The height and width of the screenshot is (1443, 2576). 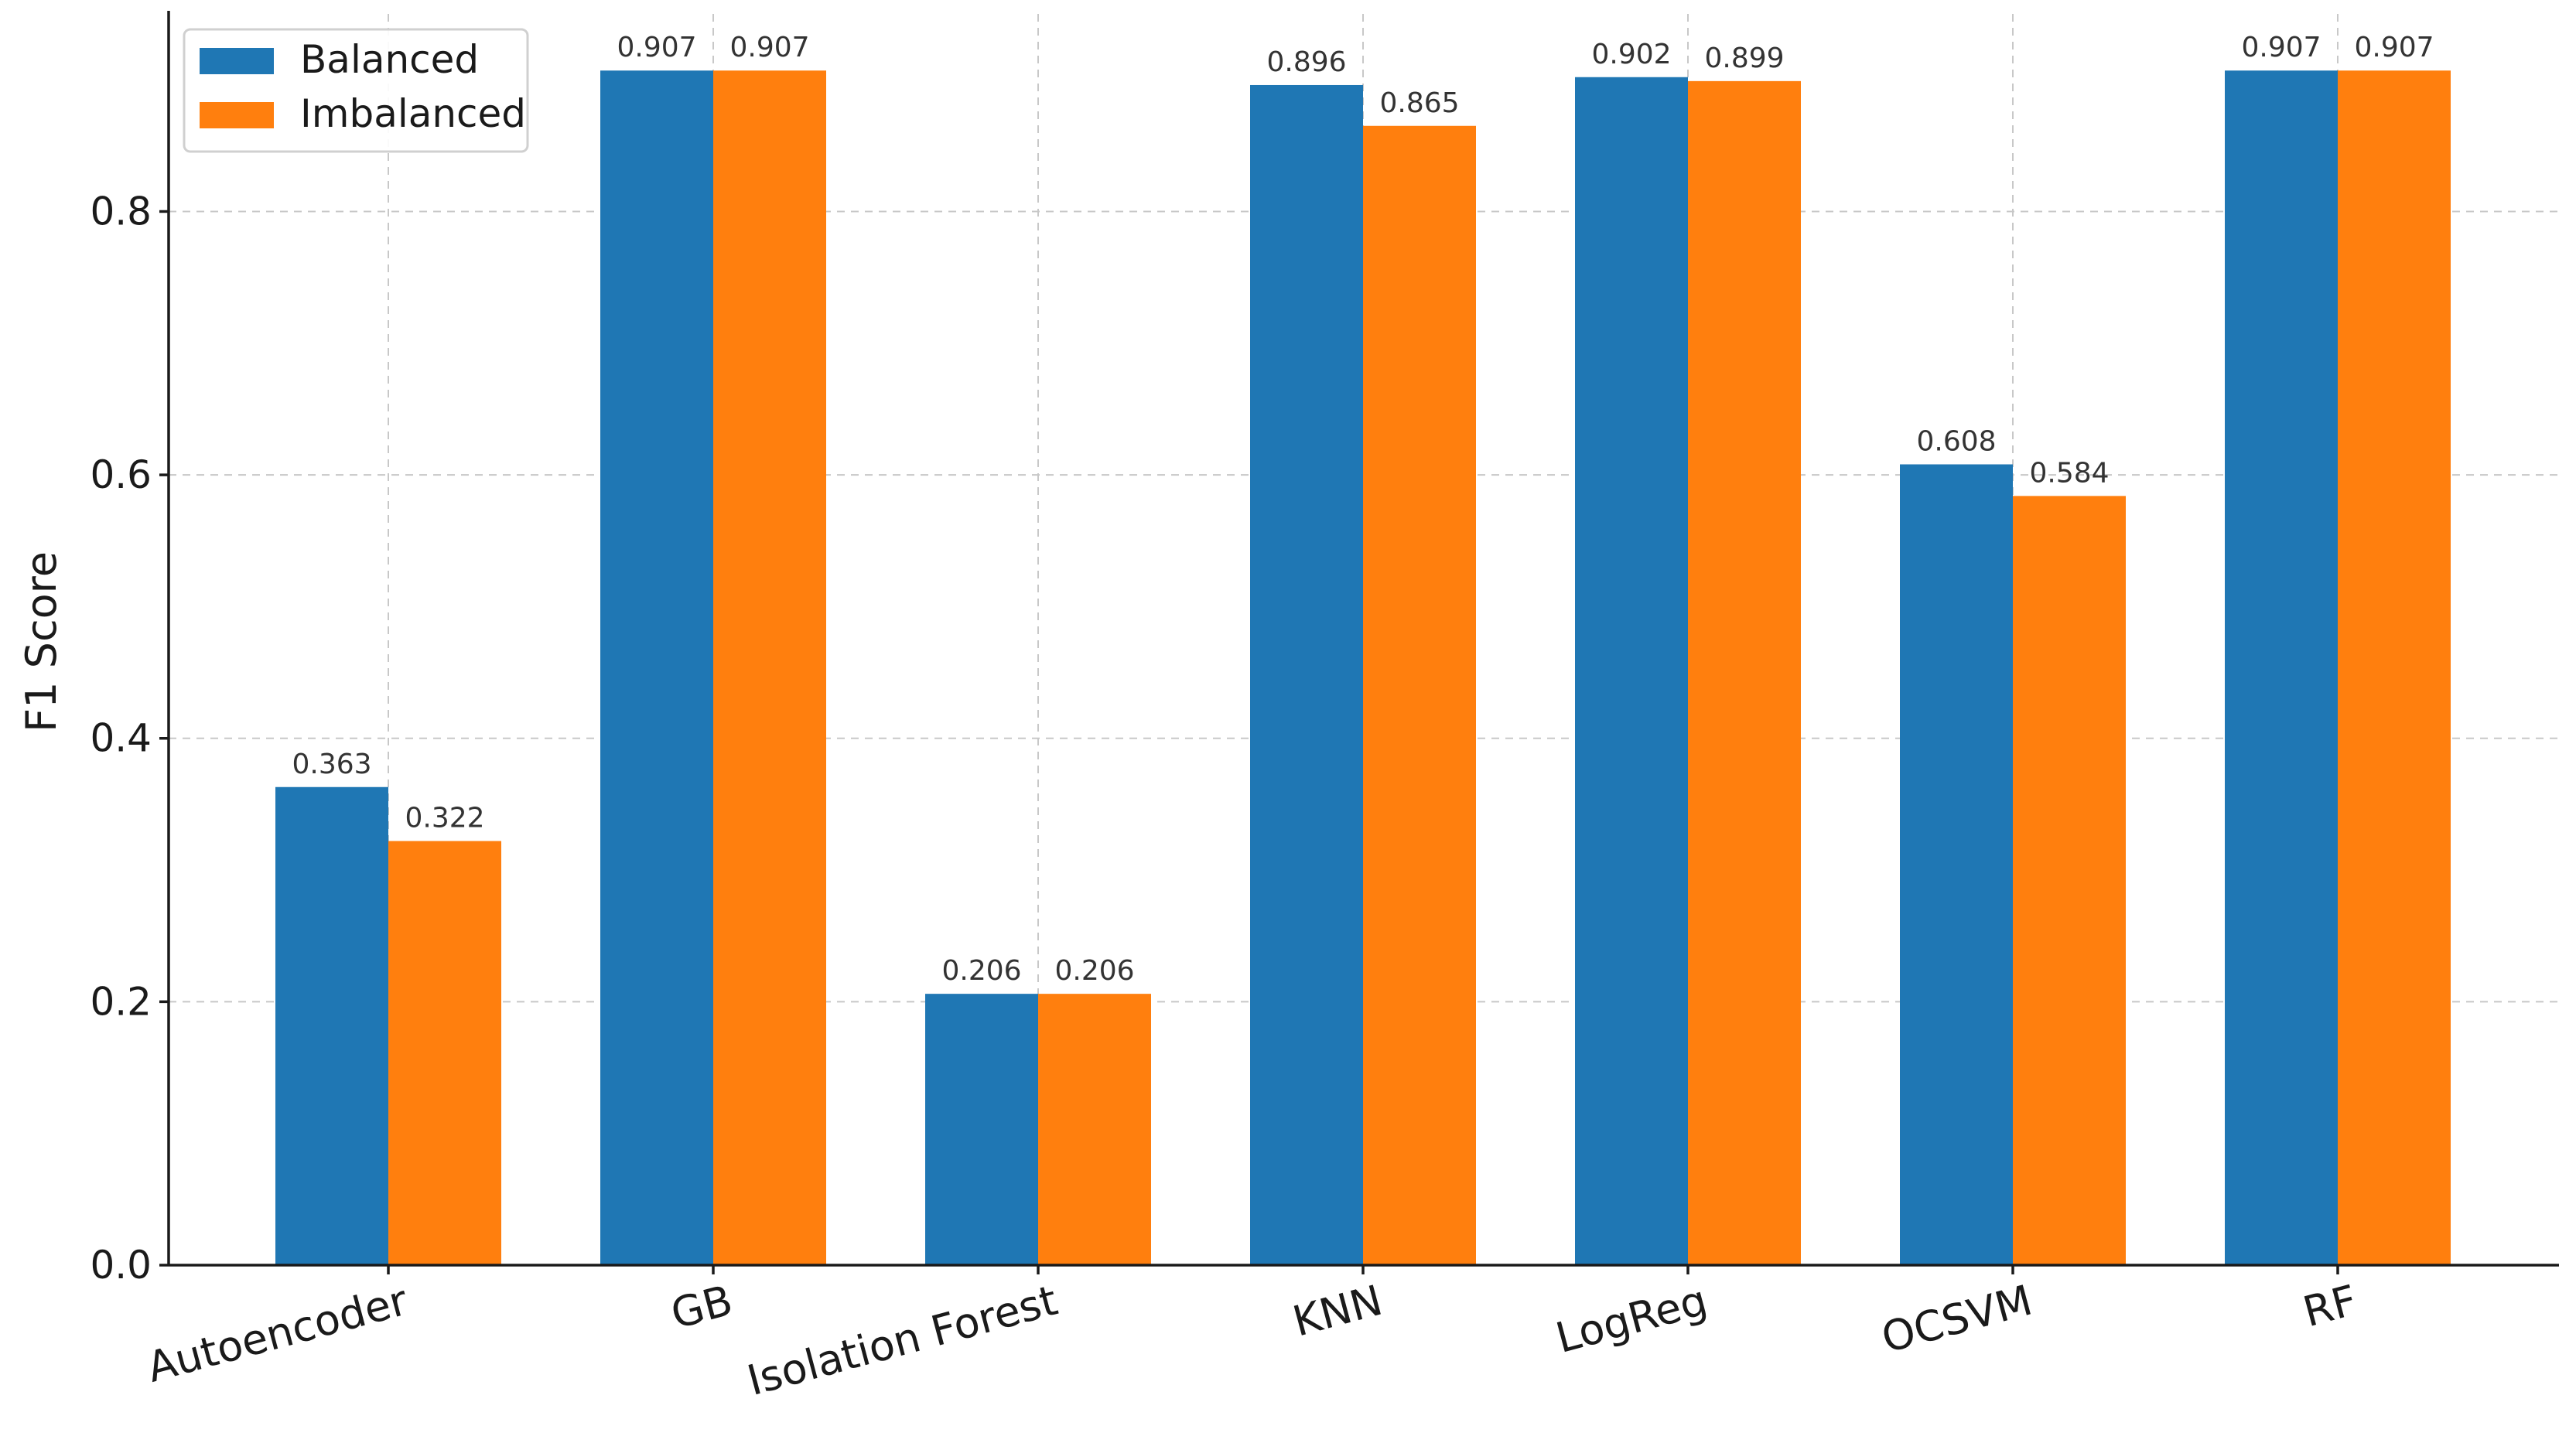 I want to click on value-label-imbalanced: 0.322, so click(x=444, y=819).